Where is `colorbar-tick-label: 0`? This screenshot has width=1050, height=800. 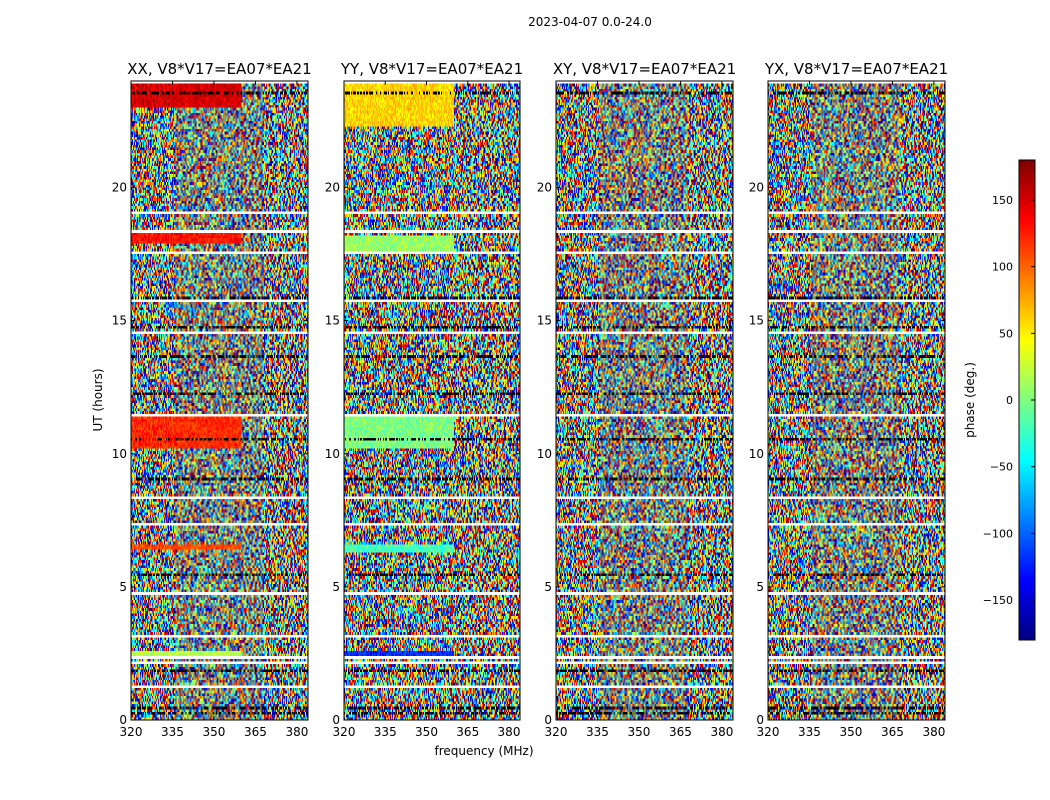 colorbar-tick-label: 0 is located at coordinates (1009, 400).